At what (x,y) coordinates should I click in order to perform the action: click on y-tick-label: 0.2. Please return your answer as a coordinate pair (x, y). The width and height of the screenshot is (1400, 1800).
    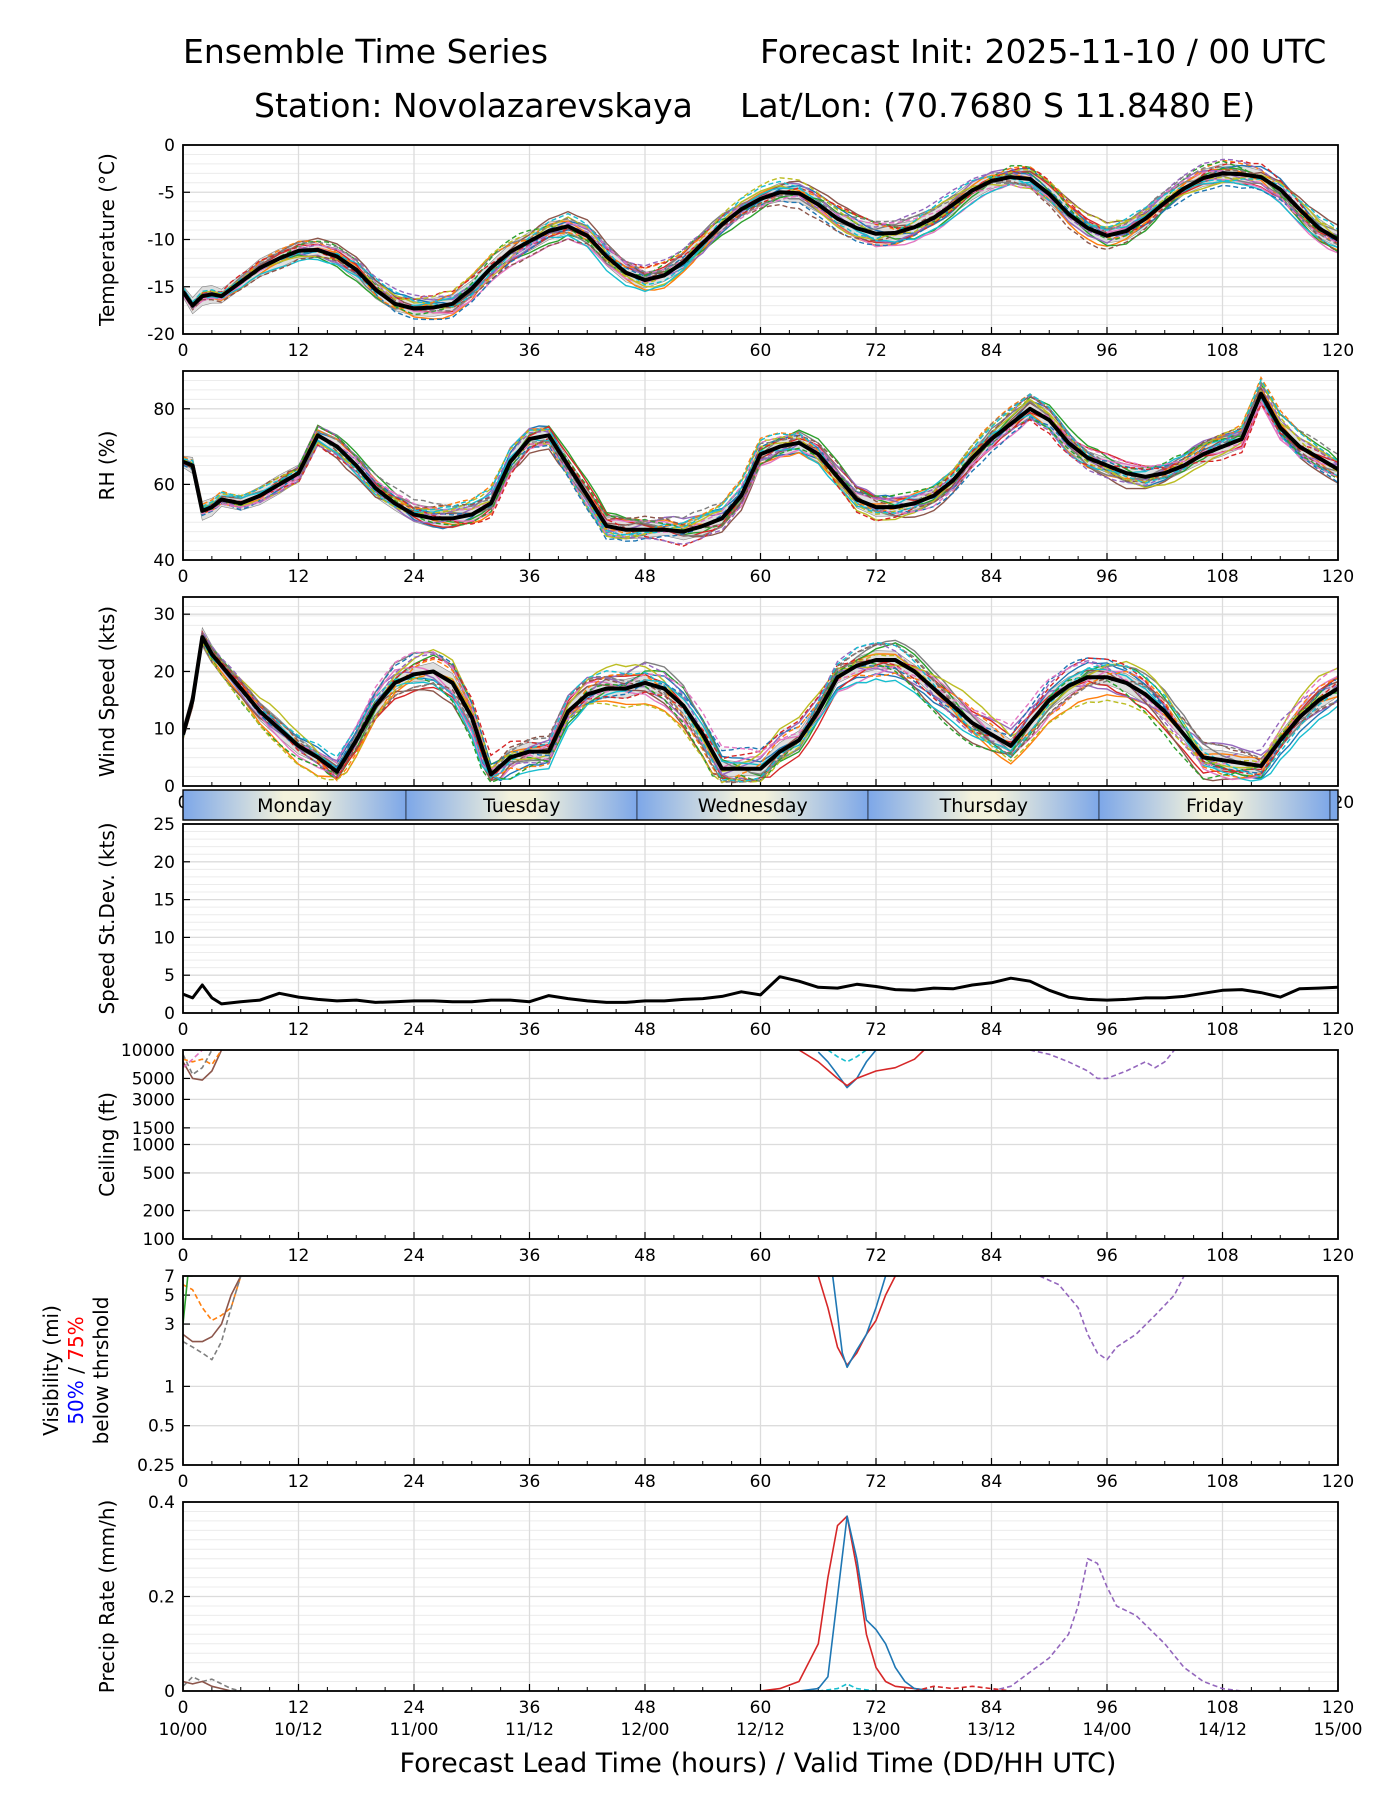
    Looking at the image, I should click on (161, 1598).